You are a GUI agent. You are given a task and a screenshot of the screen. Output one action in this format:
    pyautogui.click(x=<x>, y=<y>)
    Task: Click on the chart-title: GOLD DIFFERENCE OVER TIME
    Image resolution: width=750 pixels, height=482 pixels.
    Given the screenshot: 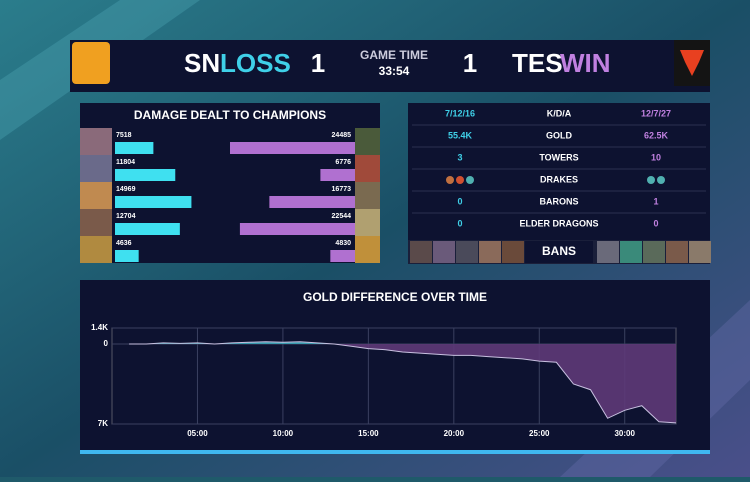 What is the action you would take?
    pyautogui.click(x=395, y=297)
    